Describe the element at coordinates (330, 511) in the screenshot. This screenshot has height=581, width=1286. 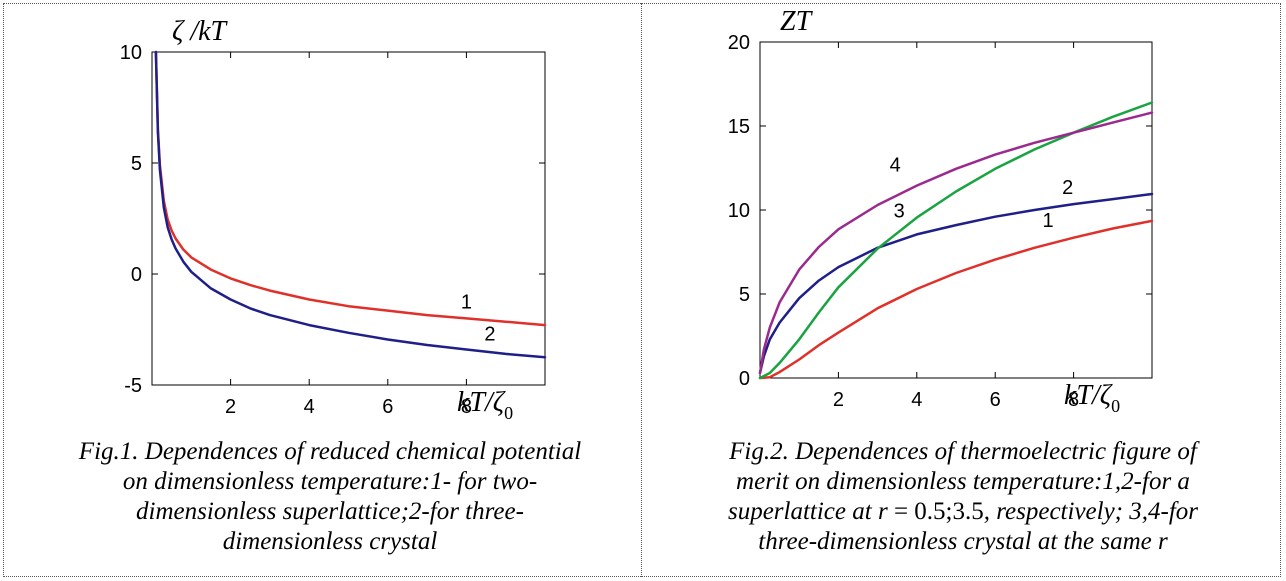
I see `figure-1-caption-line: dimensionless superlattice;2-for three-` at that location.